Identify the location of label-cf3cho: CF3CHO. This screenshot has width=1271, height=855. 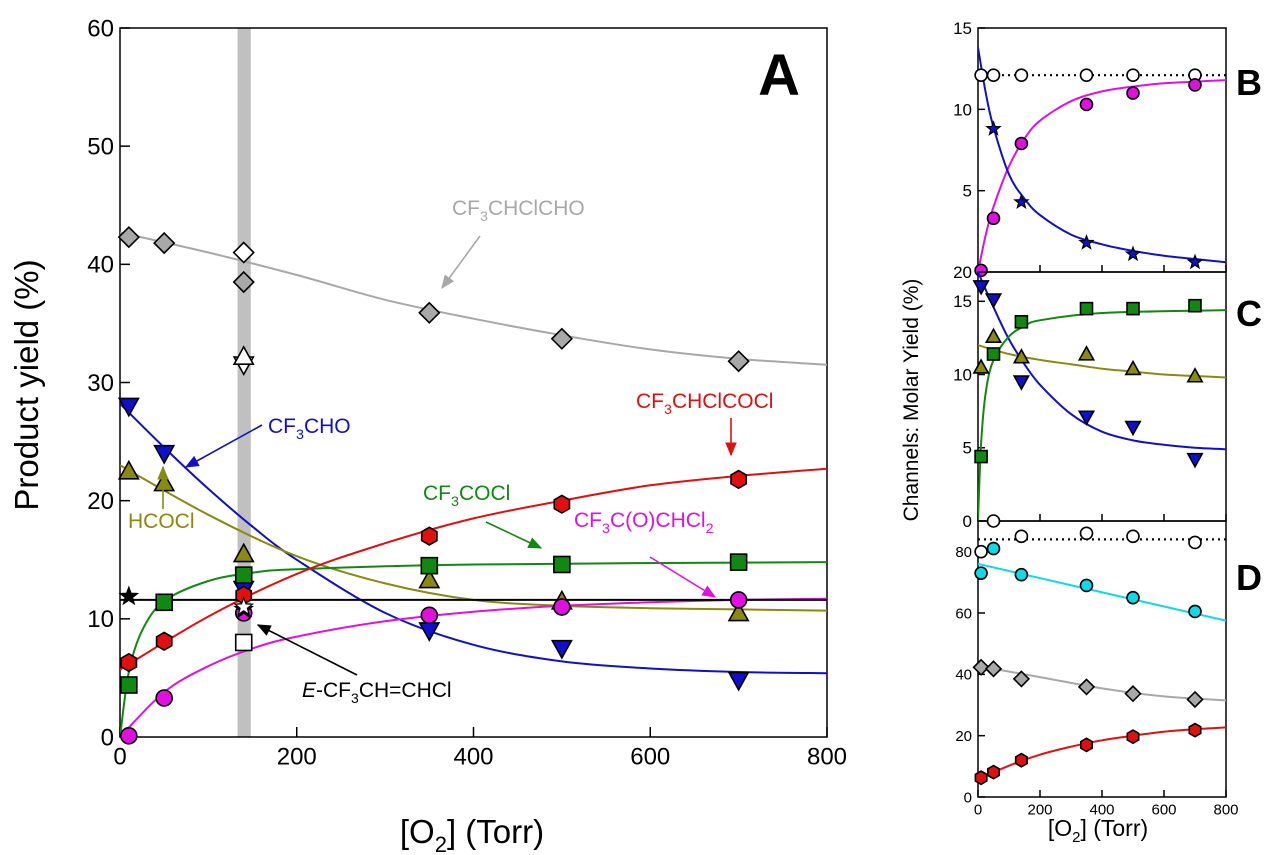
(309, 429).